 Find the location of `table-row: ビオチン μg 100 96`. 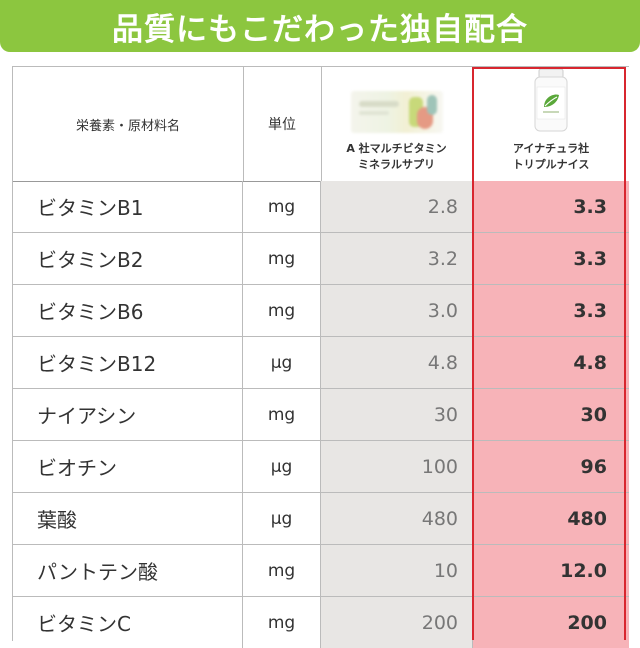

table-row: ビオチン μg 100 96 is located at coordinates (321, 467).